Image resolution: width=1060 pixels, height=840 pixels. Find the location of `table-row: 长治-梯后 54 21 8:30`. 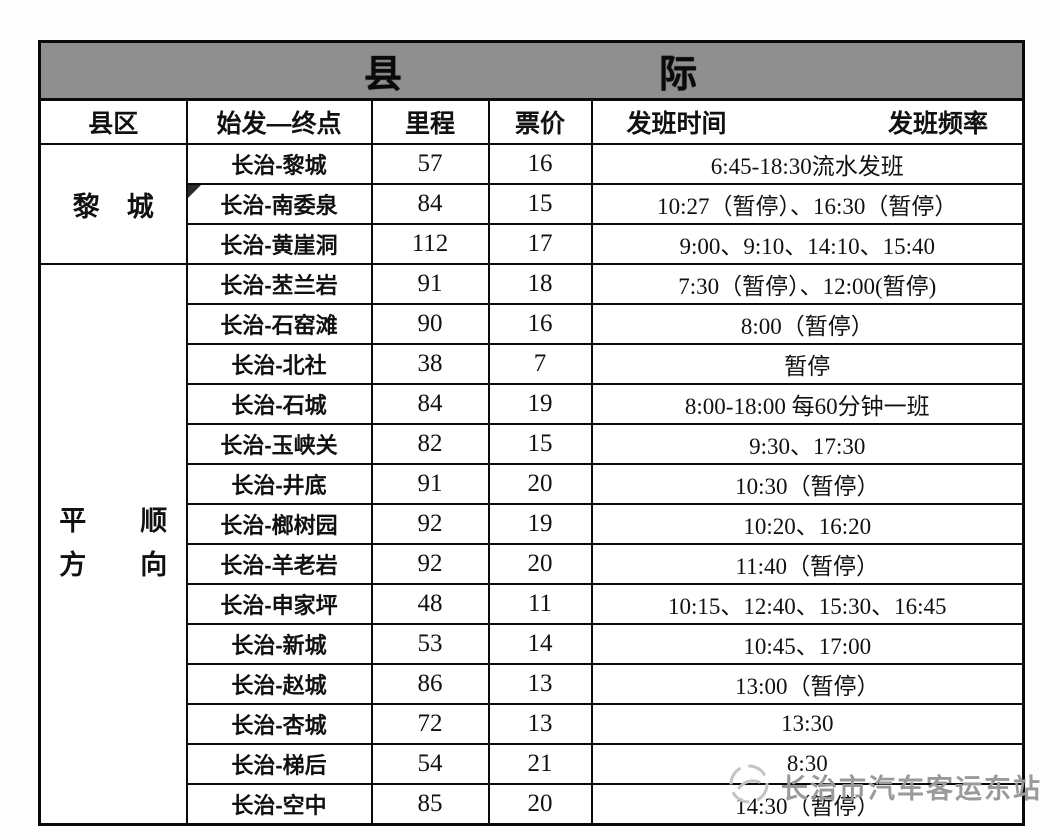

table-row: 长治-梯后 54 21 8:30 is located at coordinates (532, 764).